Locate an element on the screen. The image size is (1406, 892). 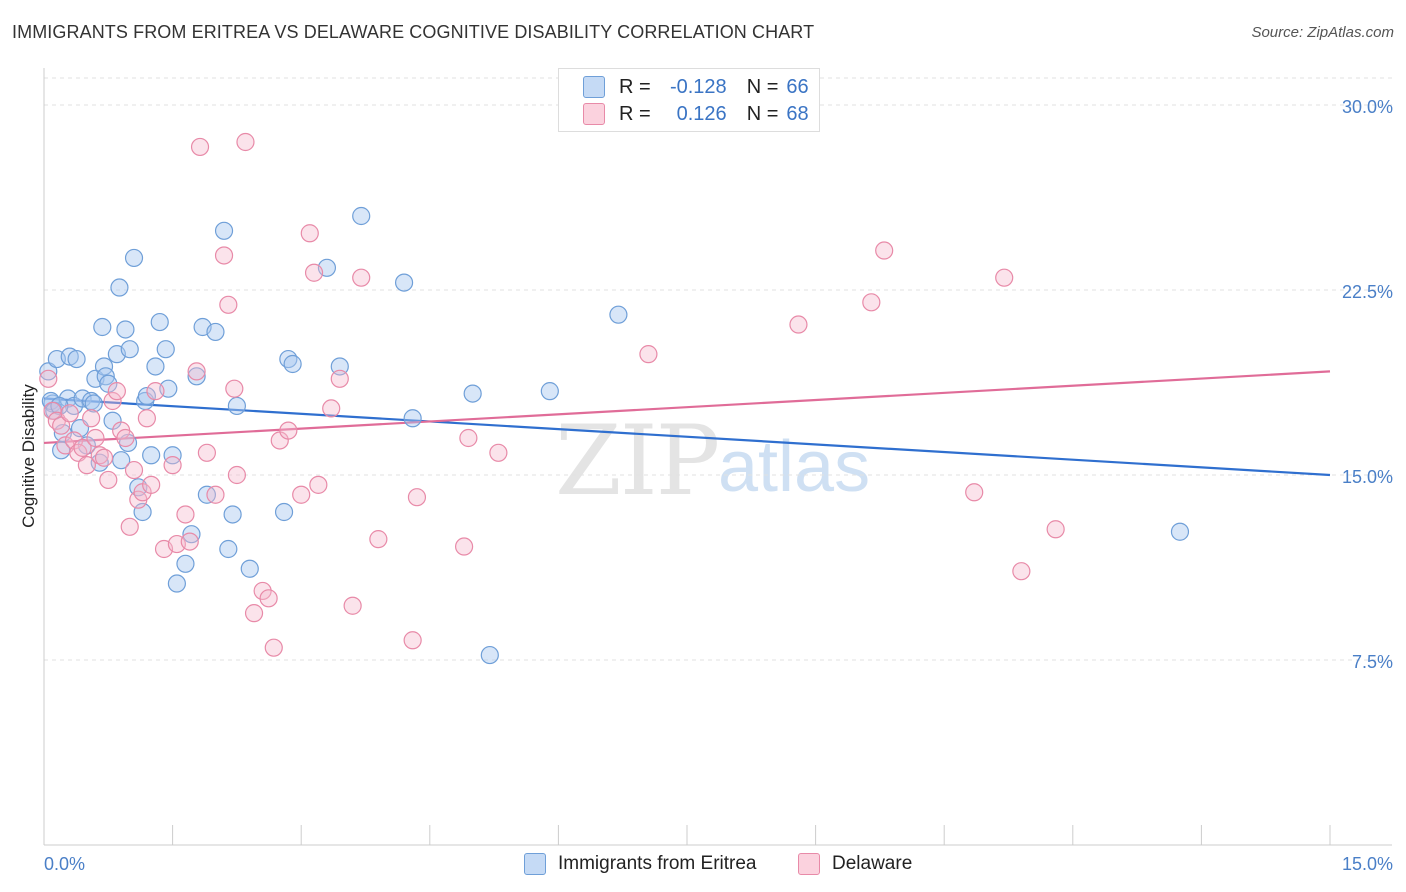
bottom-legend-eritrea: Immigrants from Eritrea is located at coordinates (640, 864).